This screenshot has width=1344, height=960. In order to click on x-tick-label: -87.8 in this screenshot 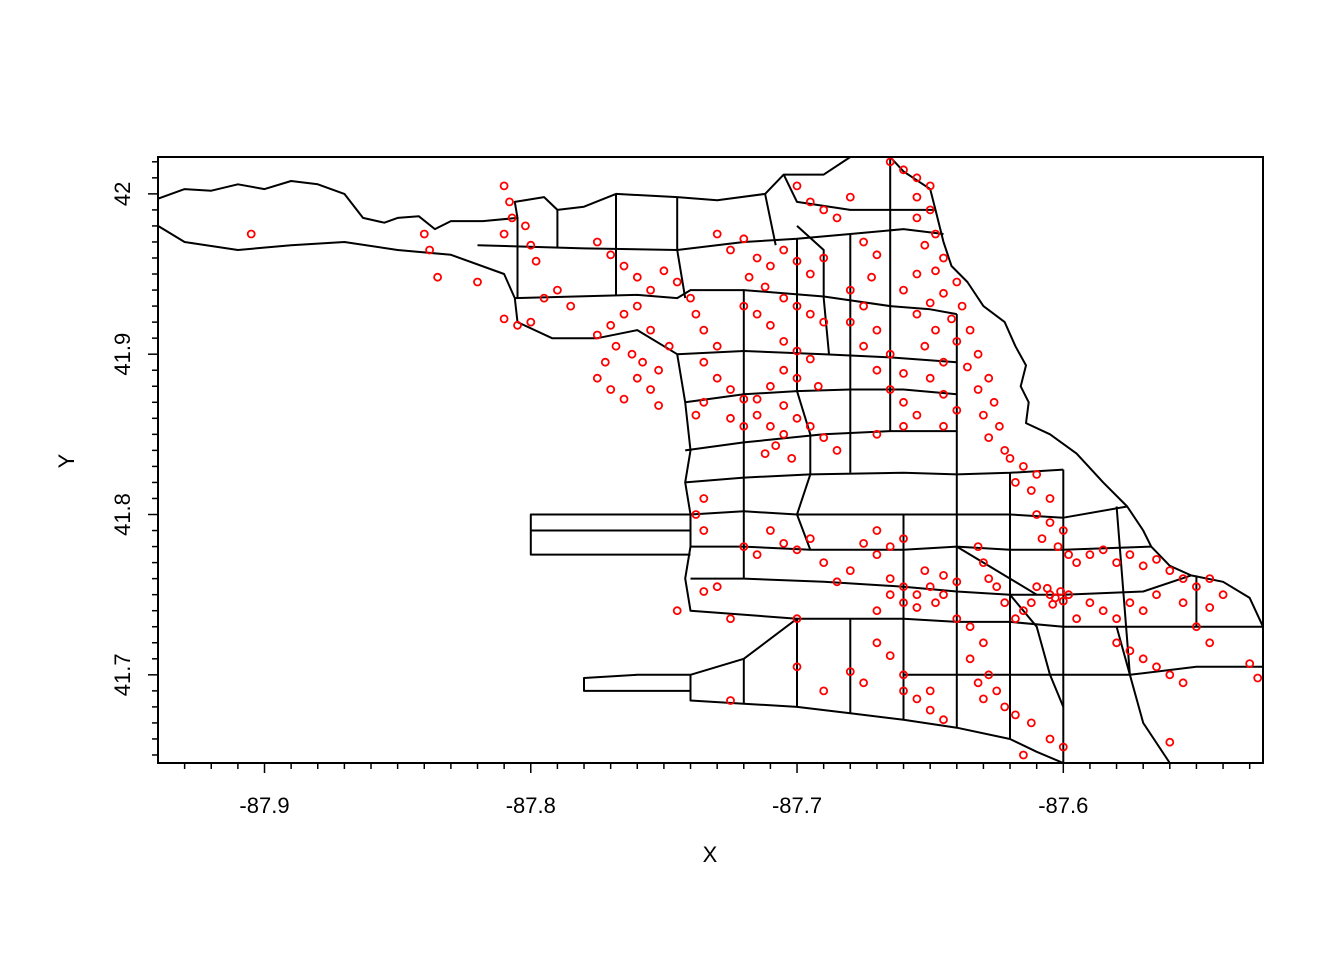, I will do `click(531, 805)`.